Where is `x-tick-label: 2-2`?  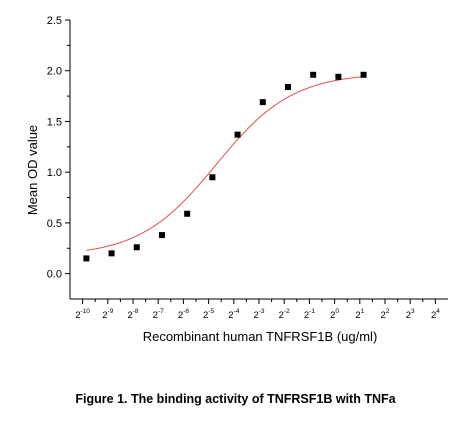 x-tick-label: 2-2 is located at coordinates (284, 314).